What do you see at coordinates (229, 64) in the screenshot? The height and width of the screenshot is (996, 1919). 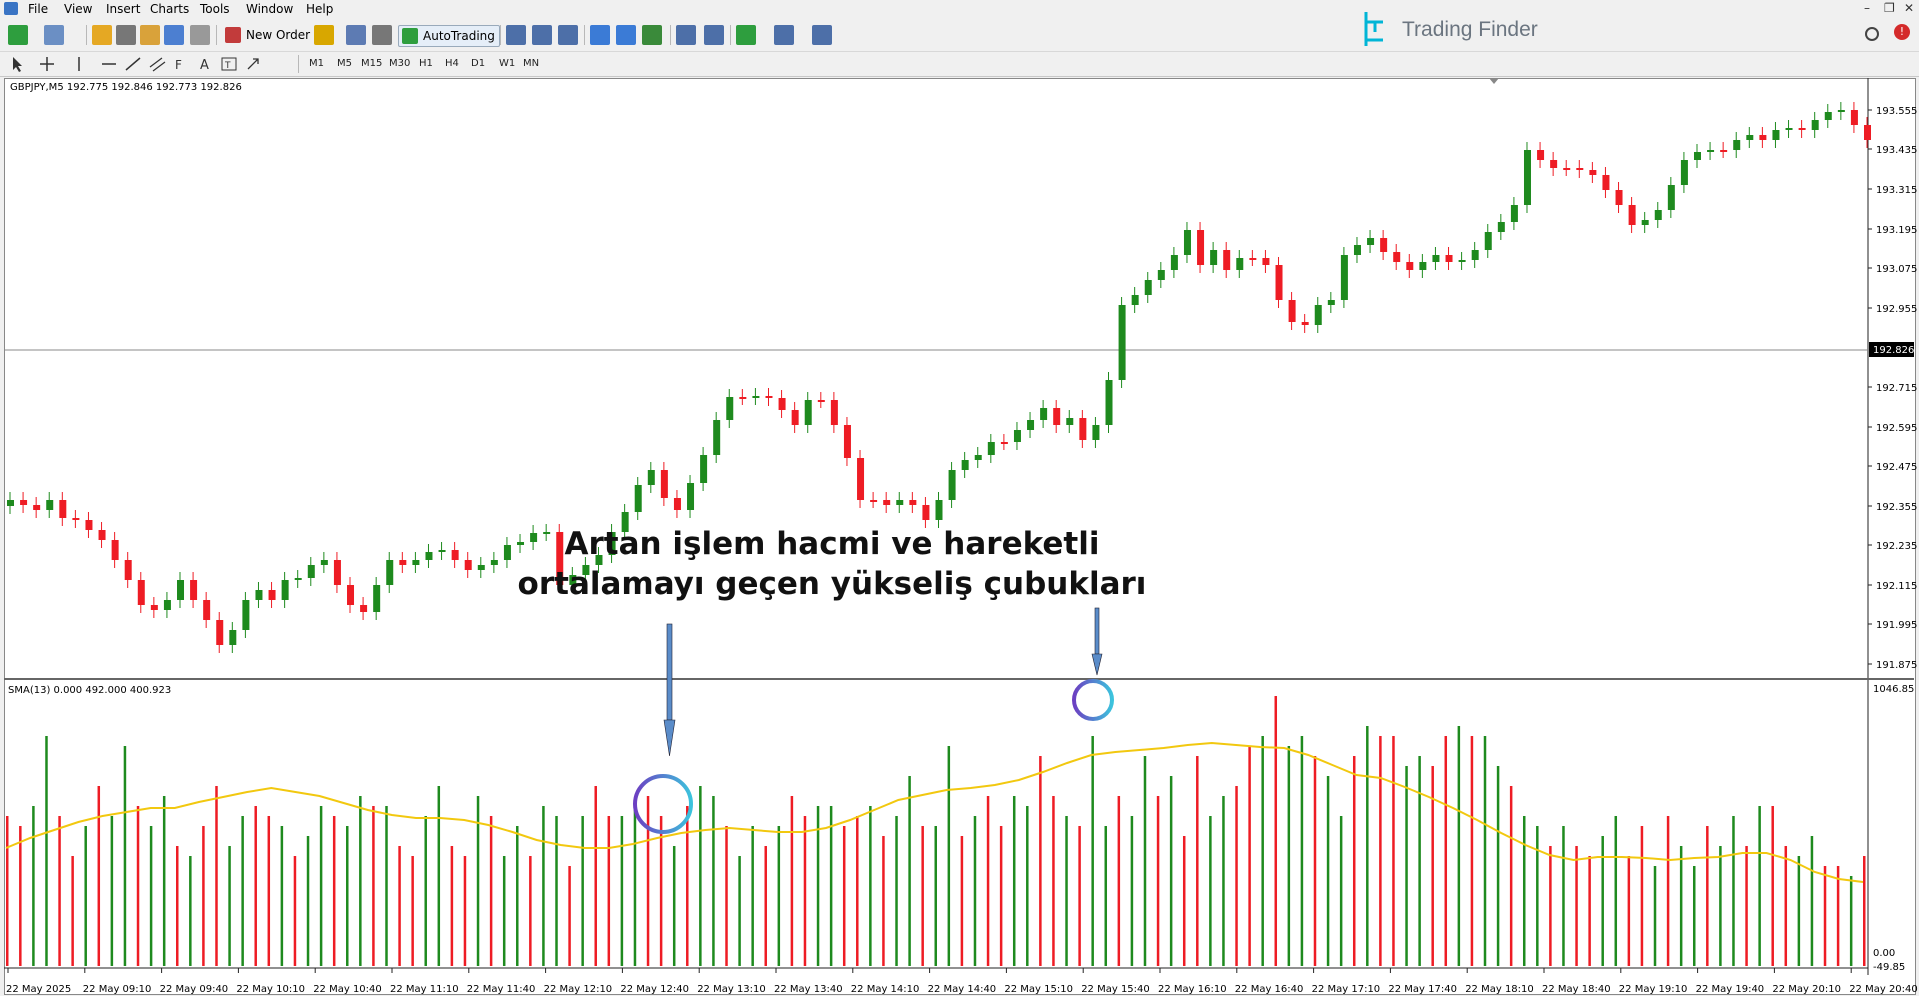 I see `text-label-icon: T` at bounding box center [229, 64].